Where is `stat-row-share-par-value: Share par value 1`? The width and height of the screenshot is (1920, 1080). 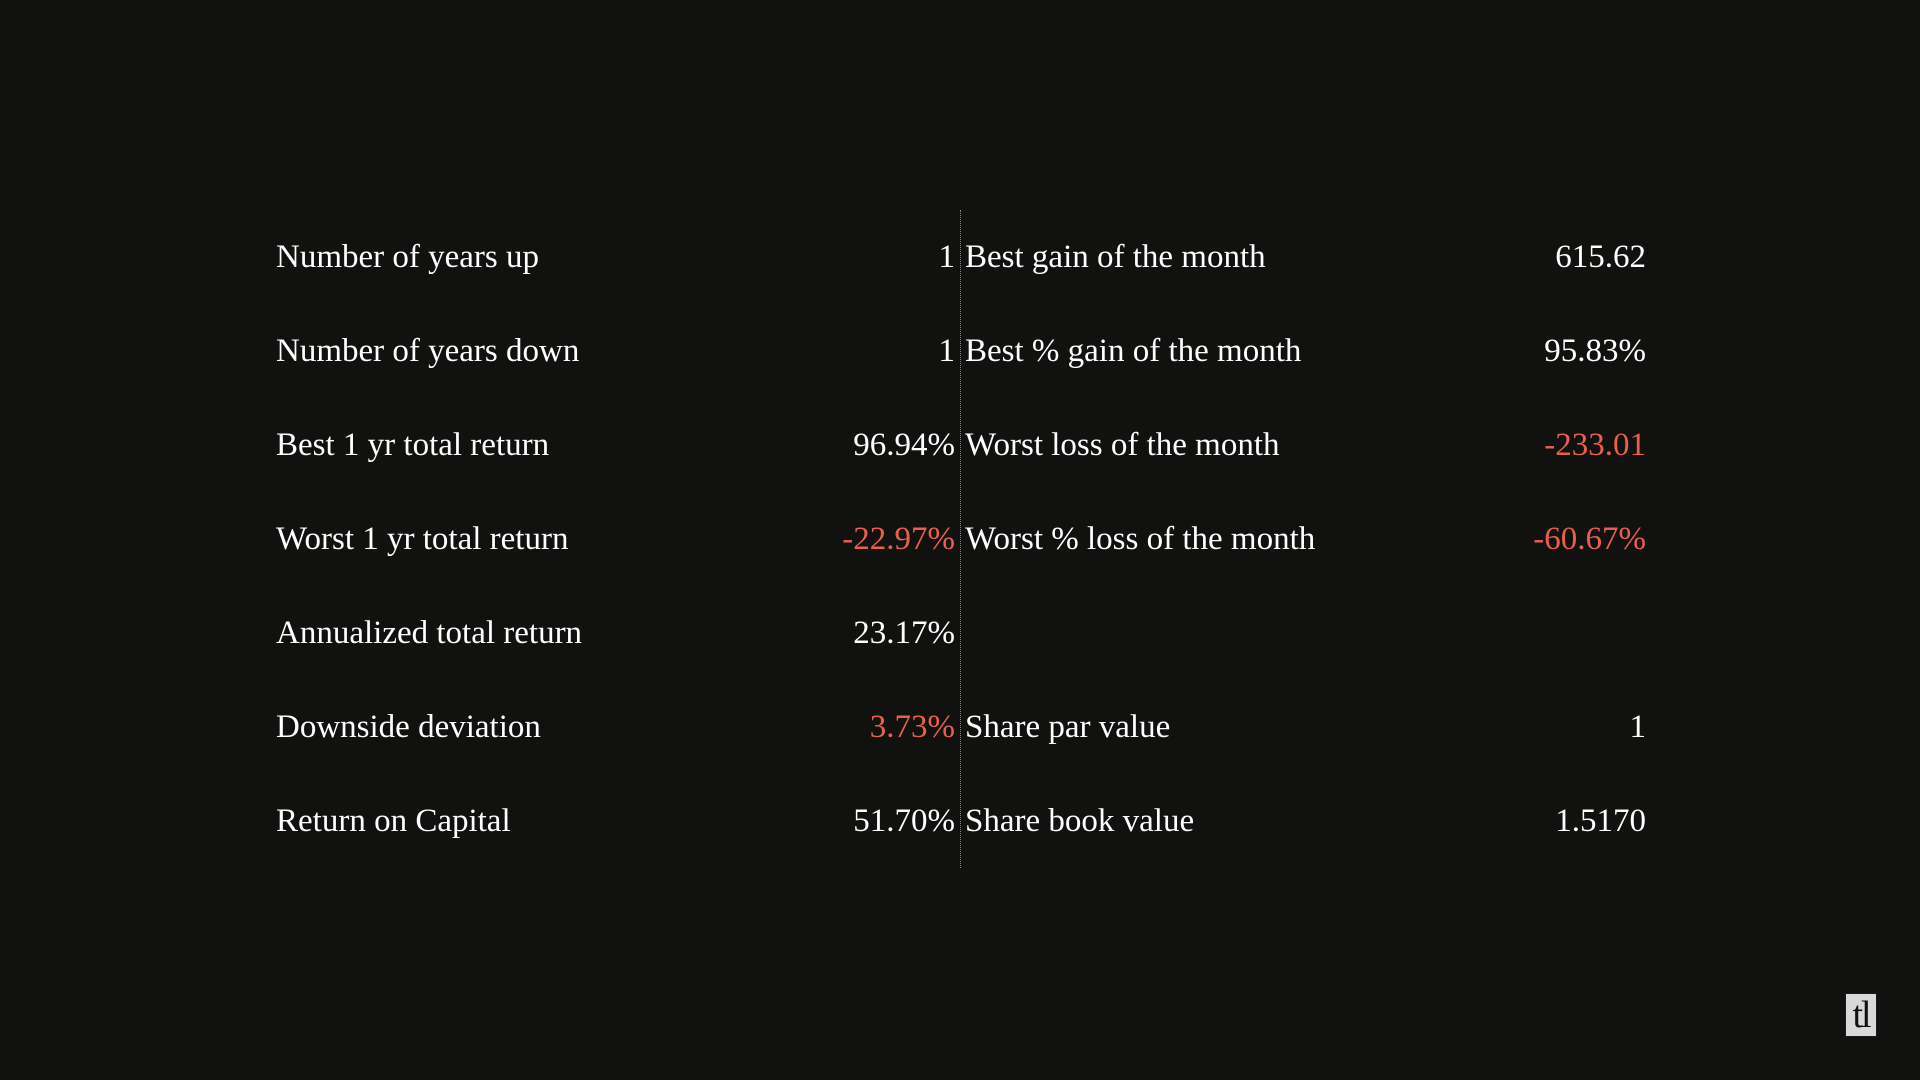
stat-row-share-par-value: Share par value 1 is located at coordinates (1305, 727).